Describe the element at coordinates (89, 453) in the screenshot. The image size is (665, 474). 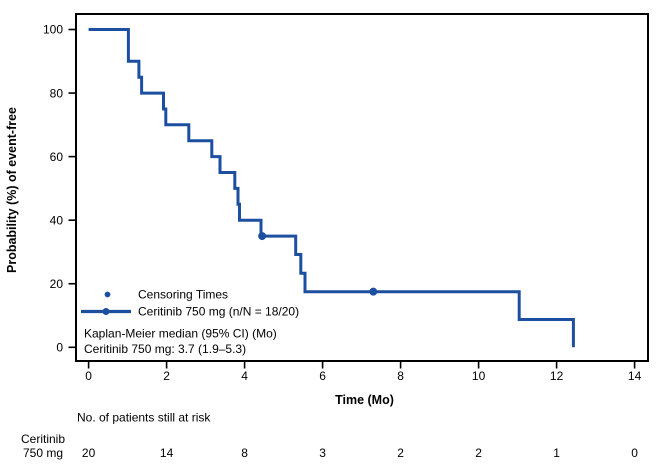
I see `risk-count: 20` at that location.